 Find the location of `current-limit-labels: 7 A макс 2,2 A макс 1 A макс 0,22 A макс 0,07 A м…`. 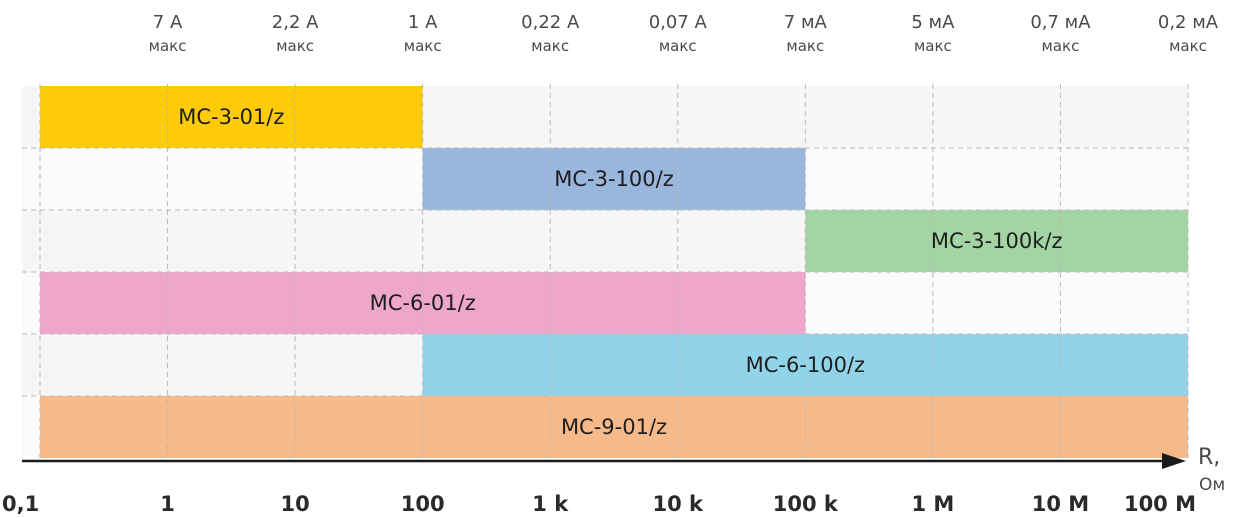

current-limit-labels: 7 A макс 2,2 A макс 1 A макс 0,22 A макс 0,07 A м… is located at coordinates (684, 33).